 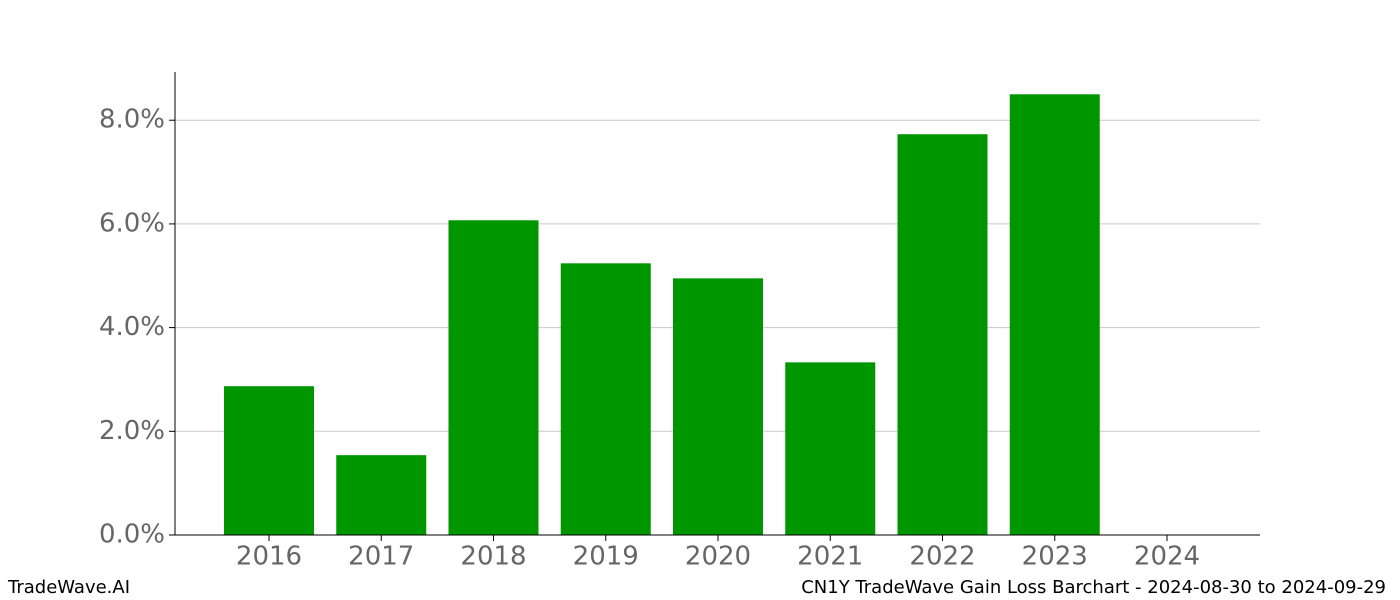 What do you see at coordinates (606, 557) in the screenshot?
I see `x-tick-label: 2019` at bounding box center [606, 557].